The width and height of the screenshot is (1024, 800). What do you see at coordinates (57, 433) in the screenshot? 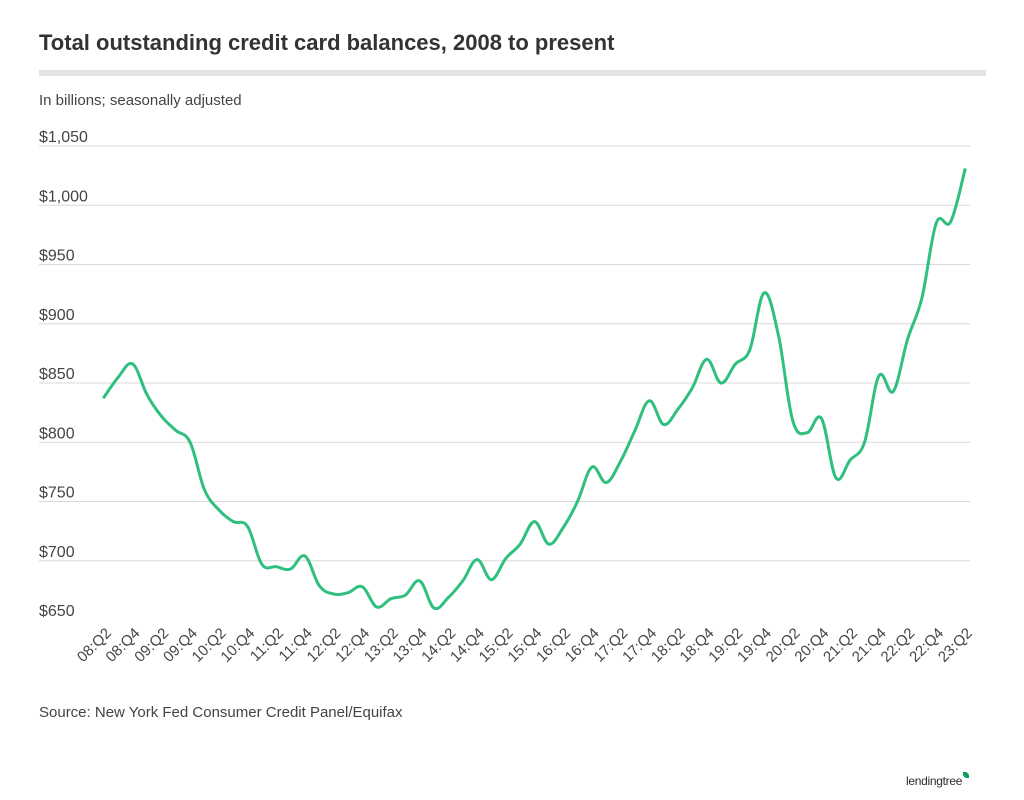
I see `y-tick-label: $800` at bounding box center [57, 433].